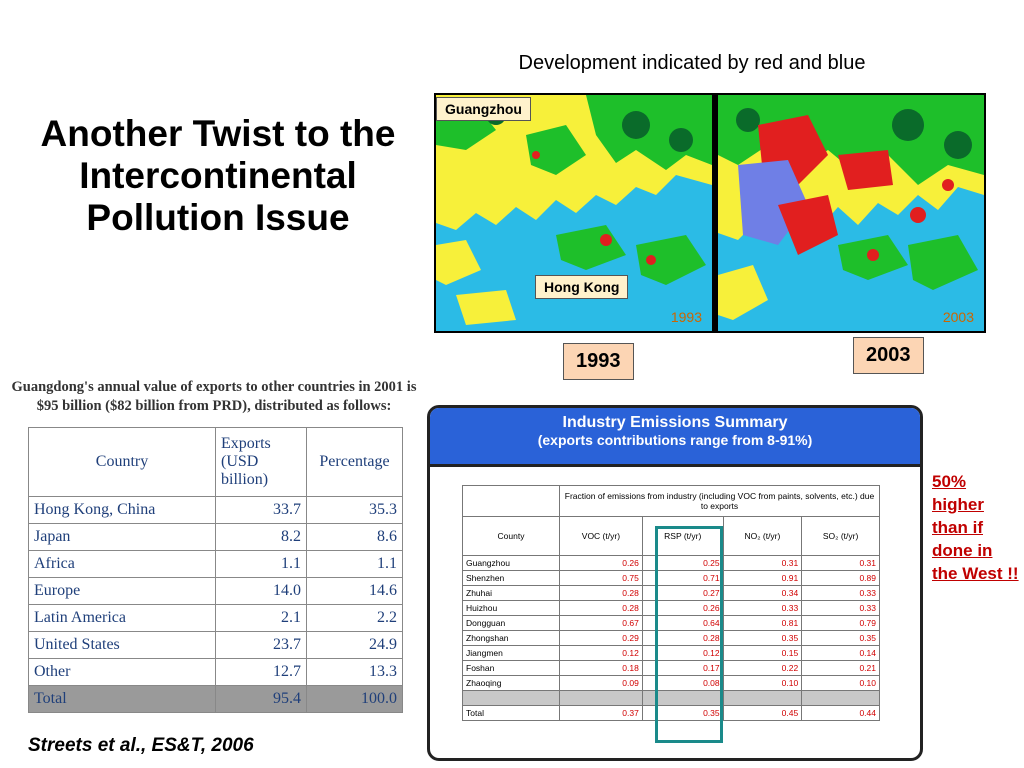 This screenshot has width=1024, height=768. What do you see at coordinates (840, 653) in the screenshot?
I see `emissions-value-cell: 0.14` at bounding box center [840, 653].